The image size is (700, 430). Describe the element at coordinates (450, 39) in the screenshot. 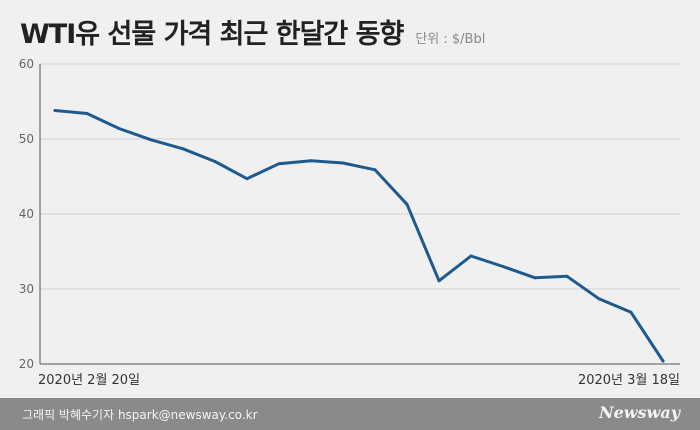

I see `unit-label: 단위 : $/Bbl` at that location.